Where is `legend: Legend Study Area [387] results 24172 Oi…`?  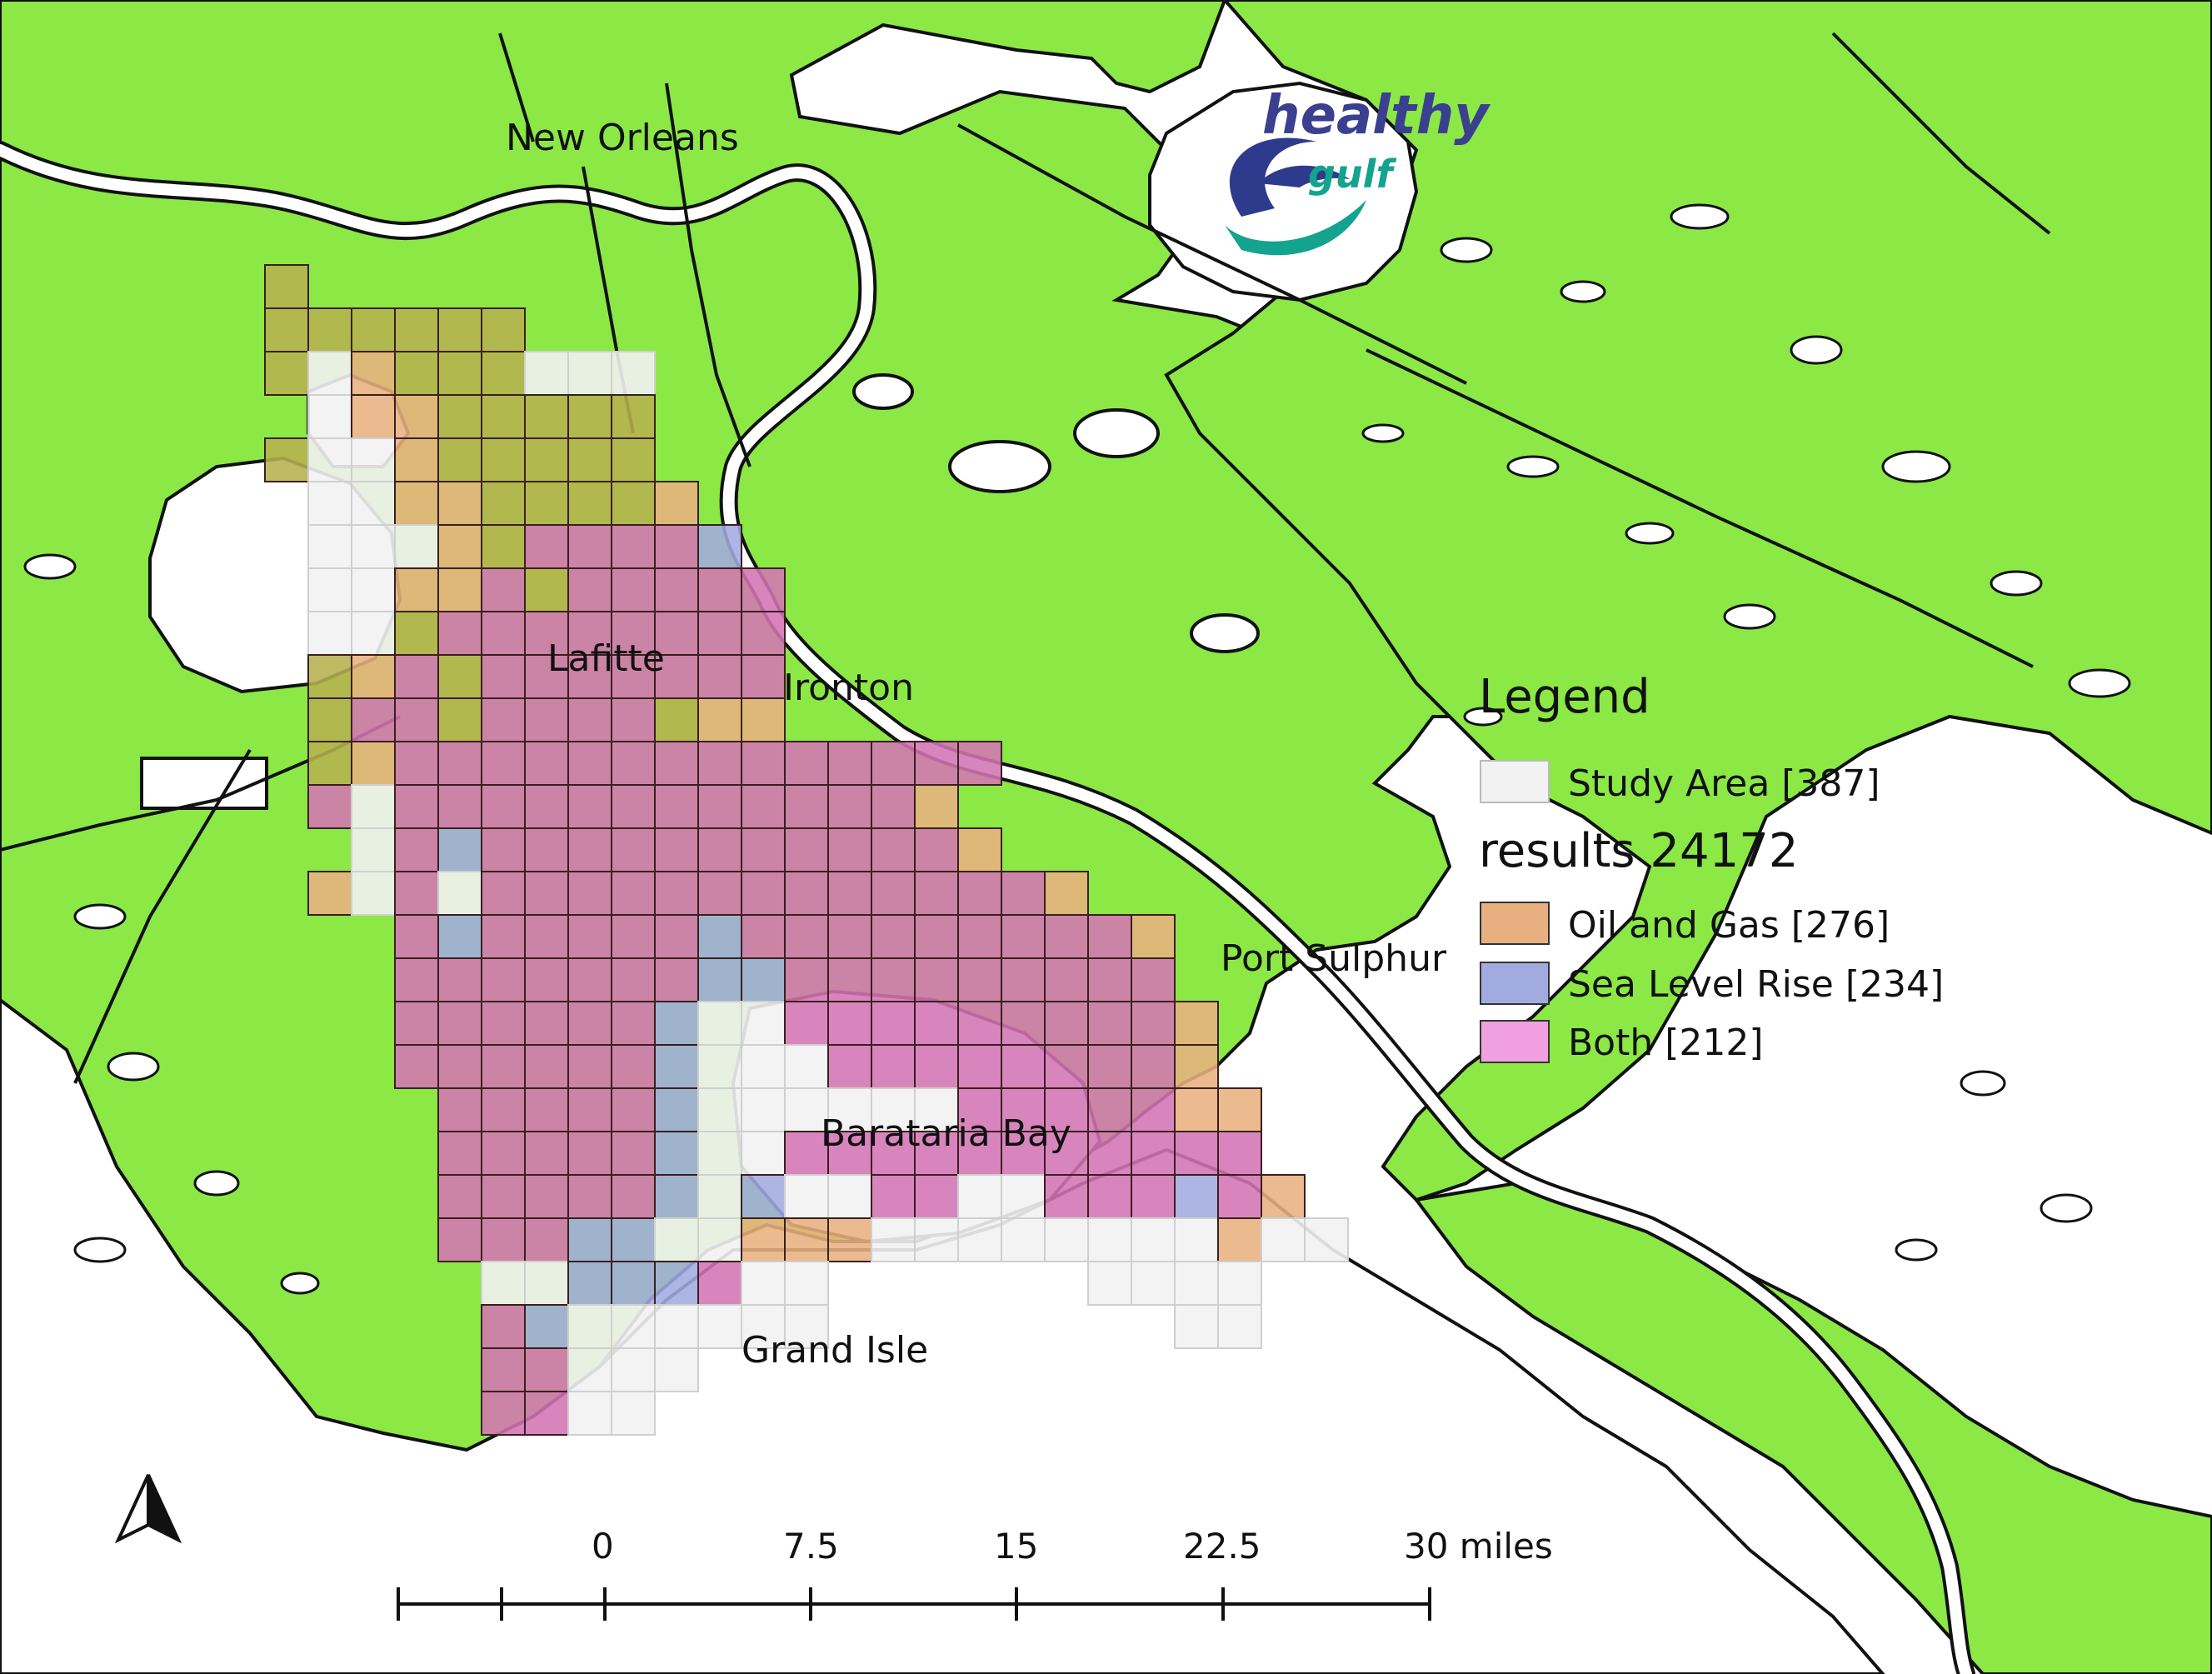
legend: Legend Study Area [387] results 24172 Oi… is located at coordinates (1712, 867).